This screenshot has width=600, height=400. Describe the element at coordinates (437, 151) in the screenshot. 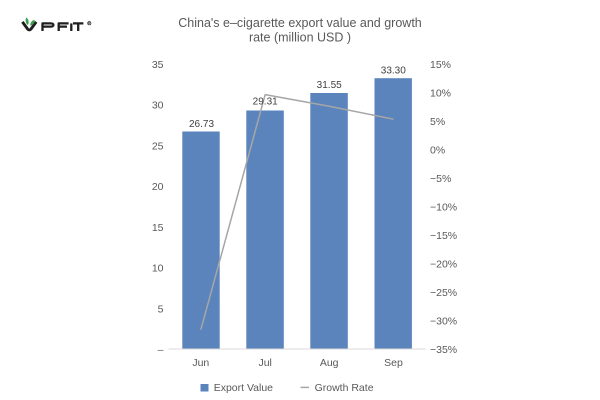

I see `svg-text: 0%` at that location.